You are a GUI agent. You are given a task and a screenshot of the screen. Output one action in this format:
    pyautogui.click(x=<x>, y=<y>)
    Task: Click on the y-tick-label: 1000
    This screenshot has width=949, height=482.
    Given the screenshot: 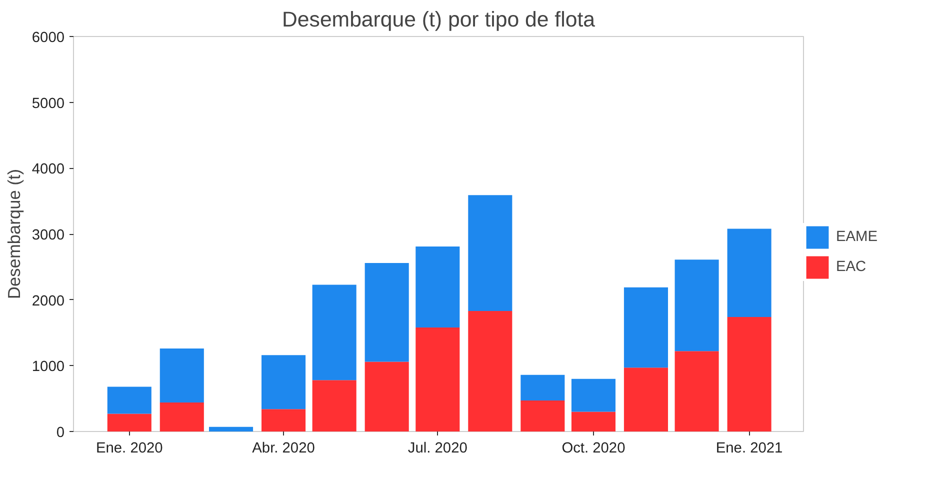 What is the action you would take?
    pyautogui.click(x=48, y=367)
    